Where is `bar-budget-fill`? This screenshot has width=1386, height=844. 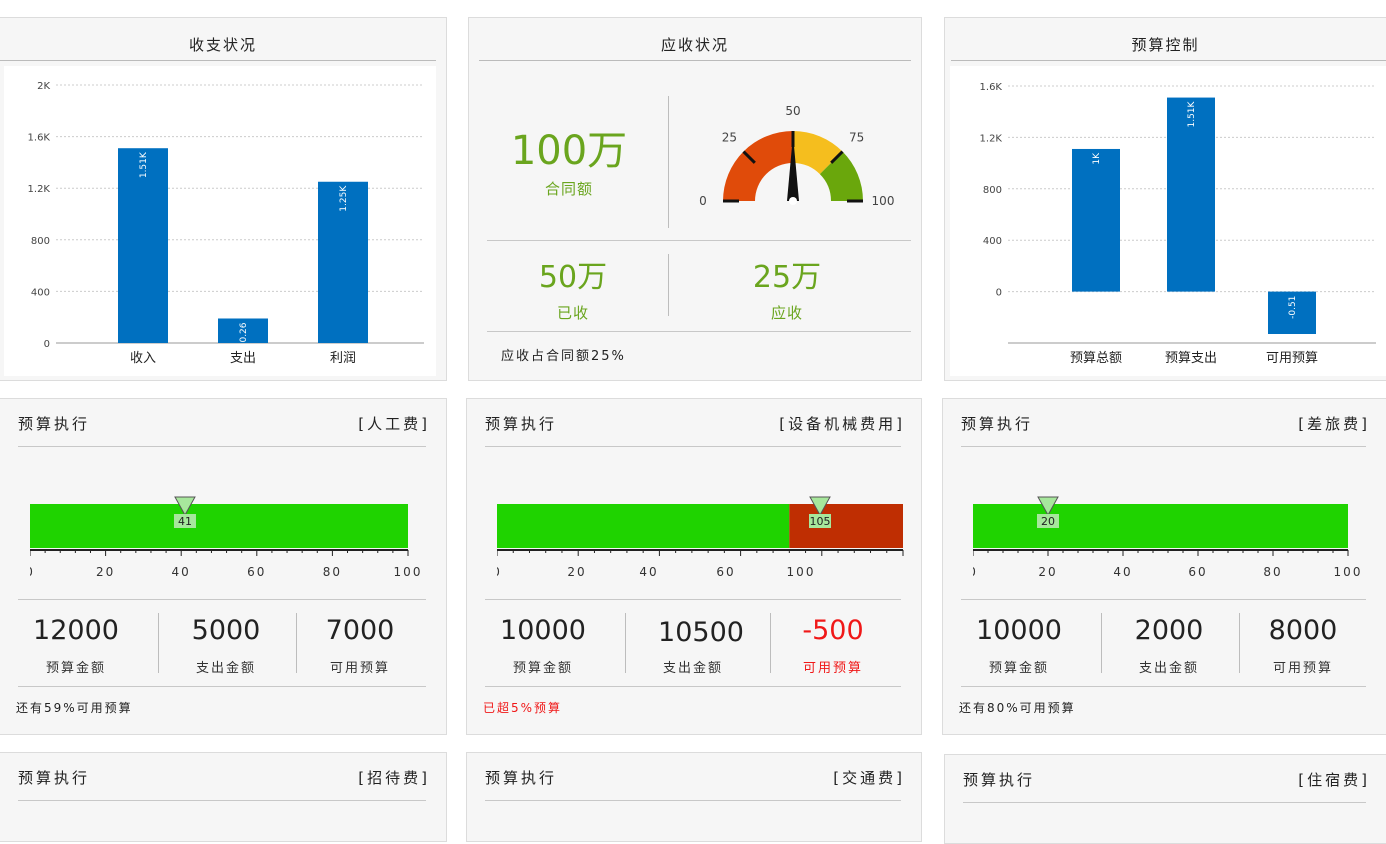
bar-budget-fill is located at coordinates (643, 526).